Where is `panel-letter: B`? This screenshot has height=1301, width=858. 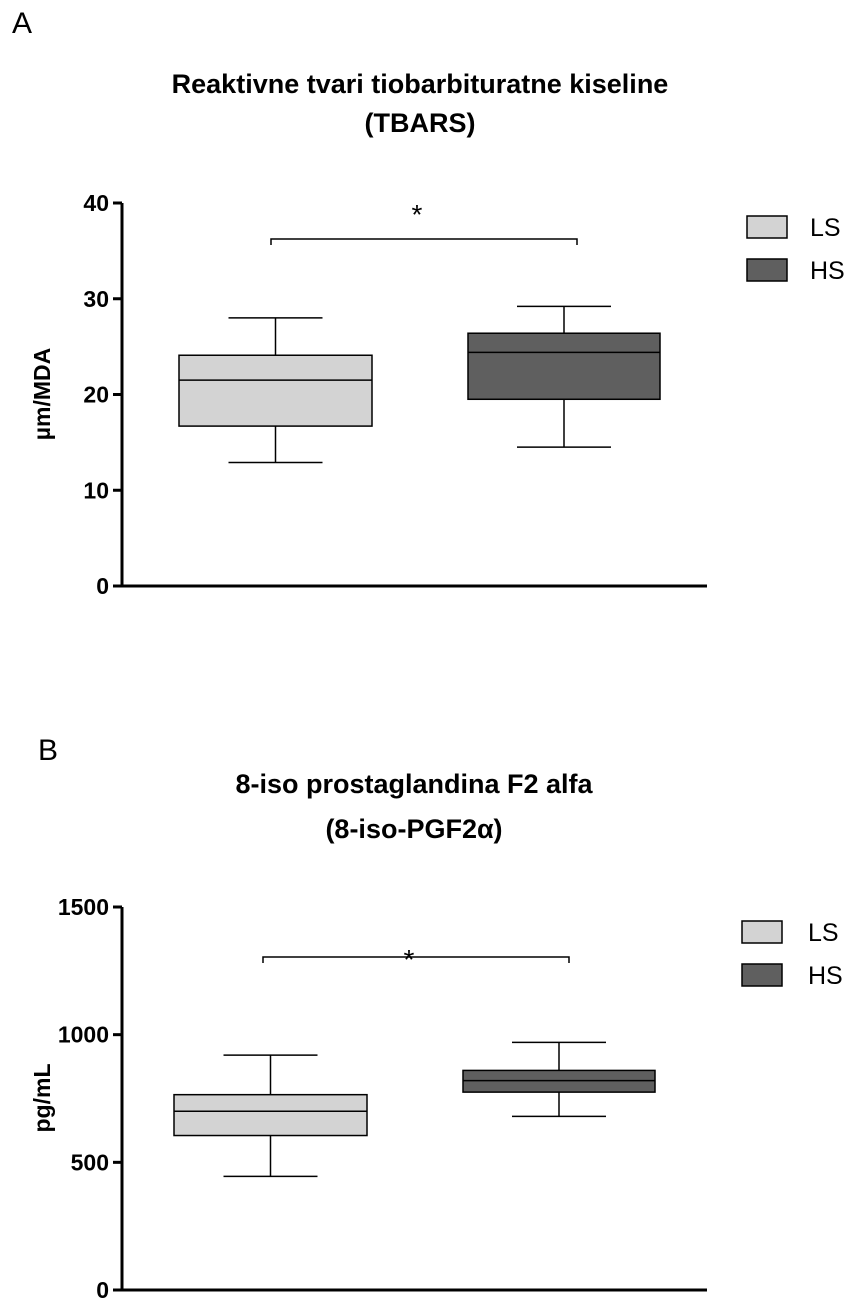
panel-letter: B is located at coordinates (48, 750).